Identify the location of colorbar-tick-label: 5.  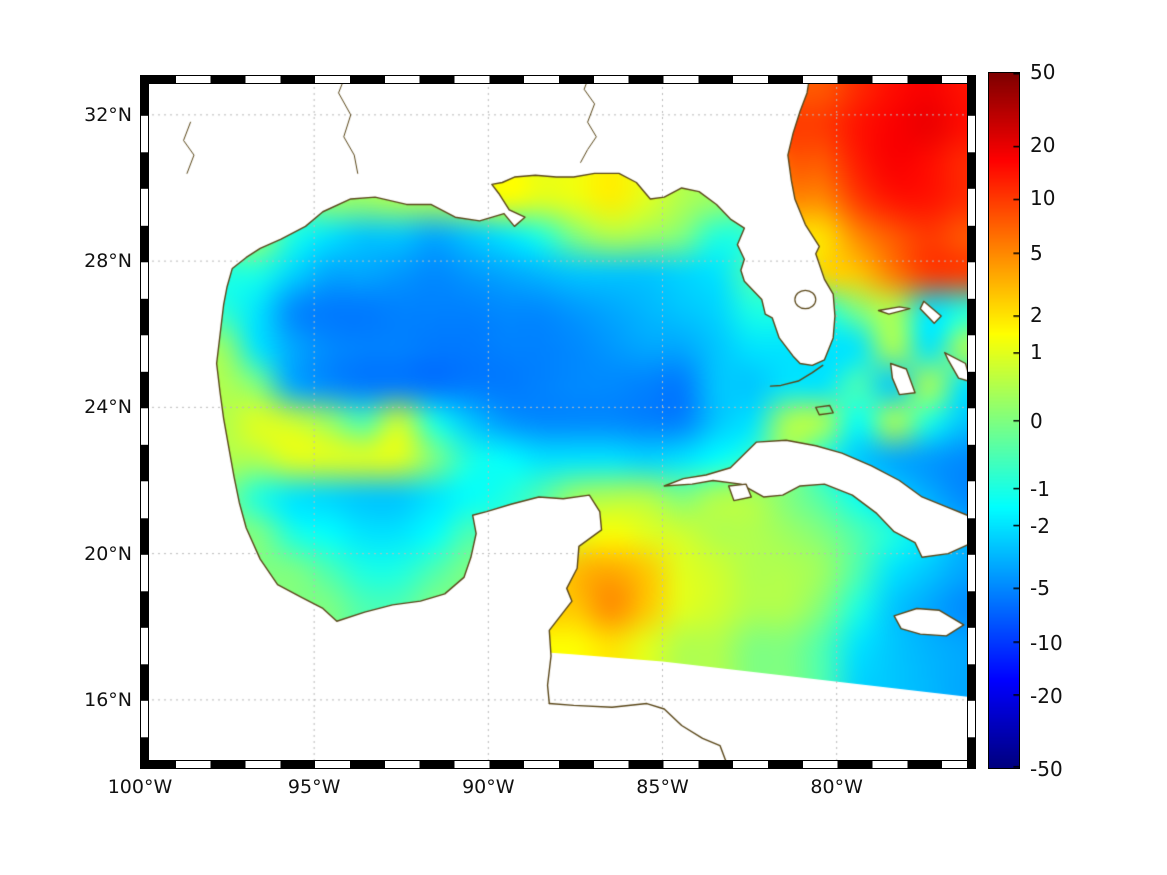
(1036, 252).